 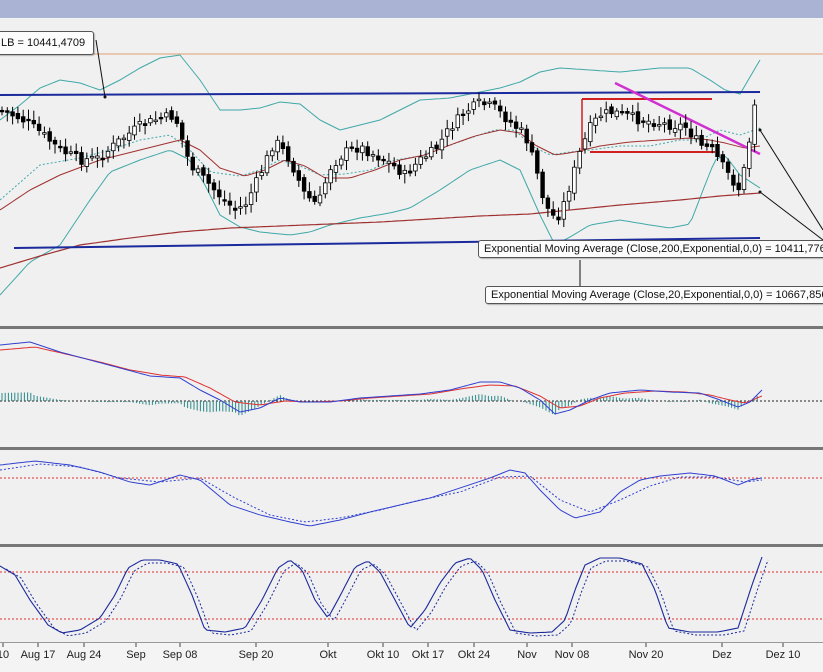 What do you see at coordinates (47, 43) in the screenshot?
I see `bollinger-lower-callout: LB = 10441,4709` at bounding box center [47, 43].